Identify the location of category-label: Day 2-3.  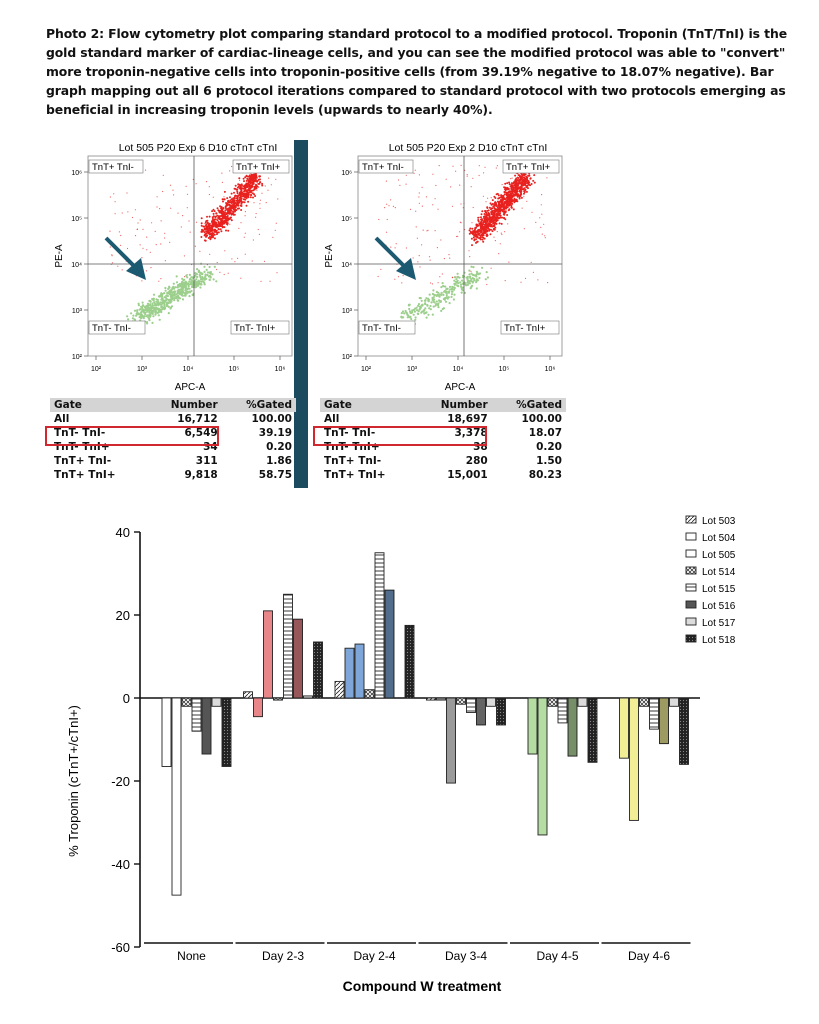
(283, 956).